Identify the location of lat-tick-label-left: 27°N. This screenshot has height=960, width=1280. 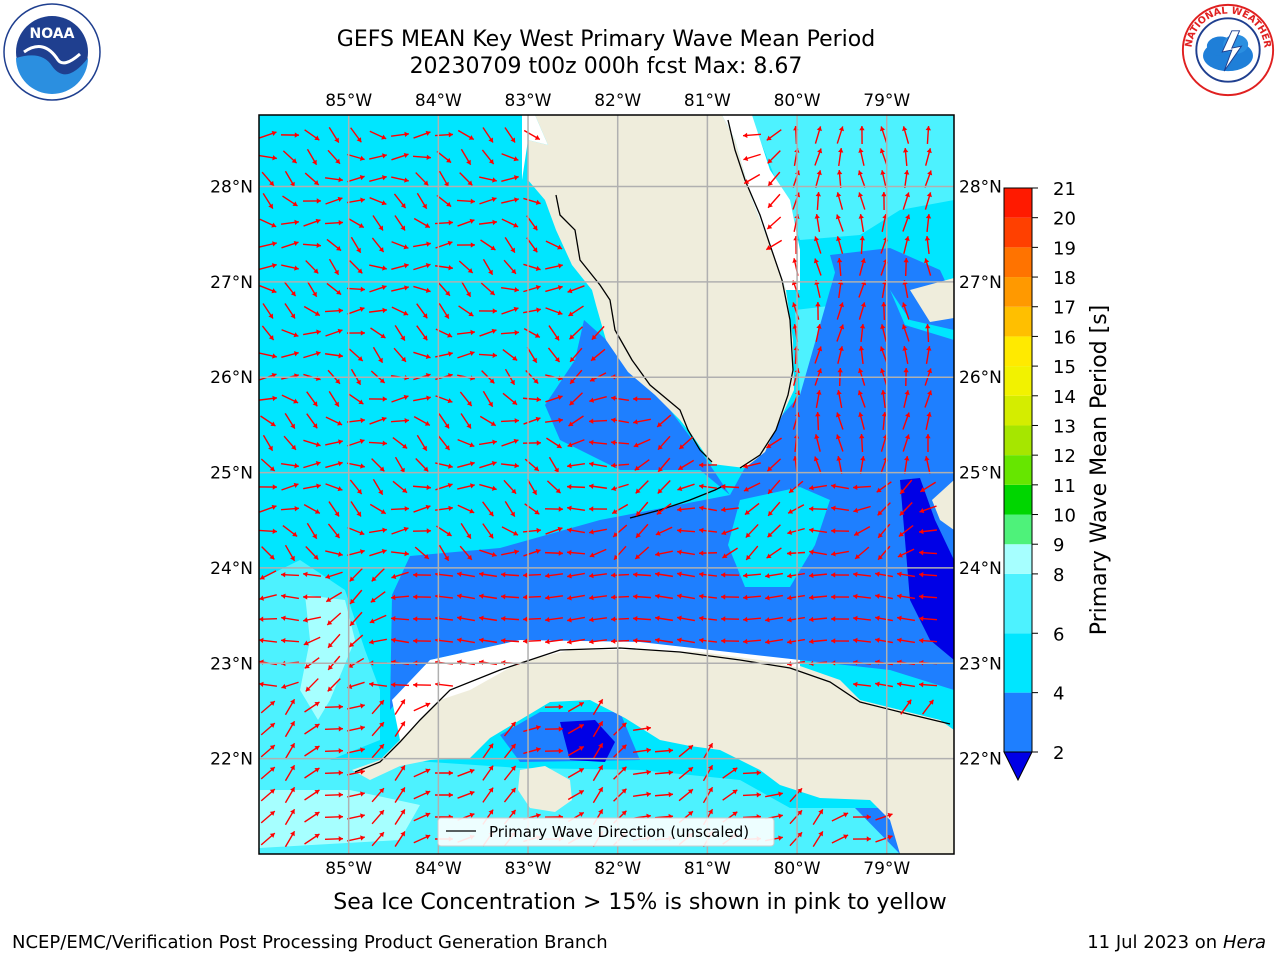
(231, 283).